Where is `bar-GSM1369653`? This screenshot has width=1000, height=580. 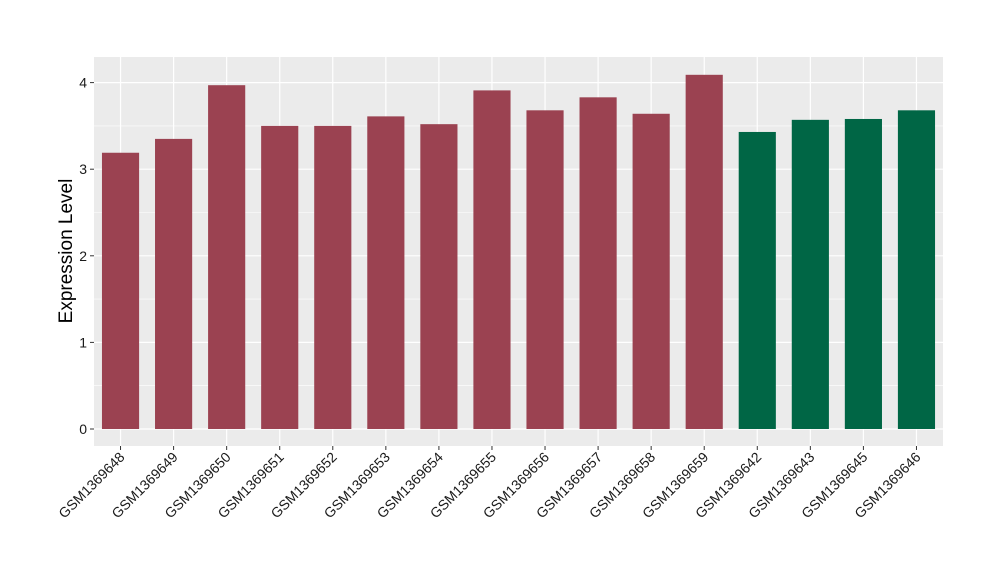
bar-GSM1369653 is located at coordinates (386, 273).